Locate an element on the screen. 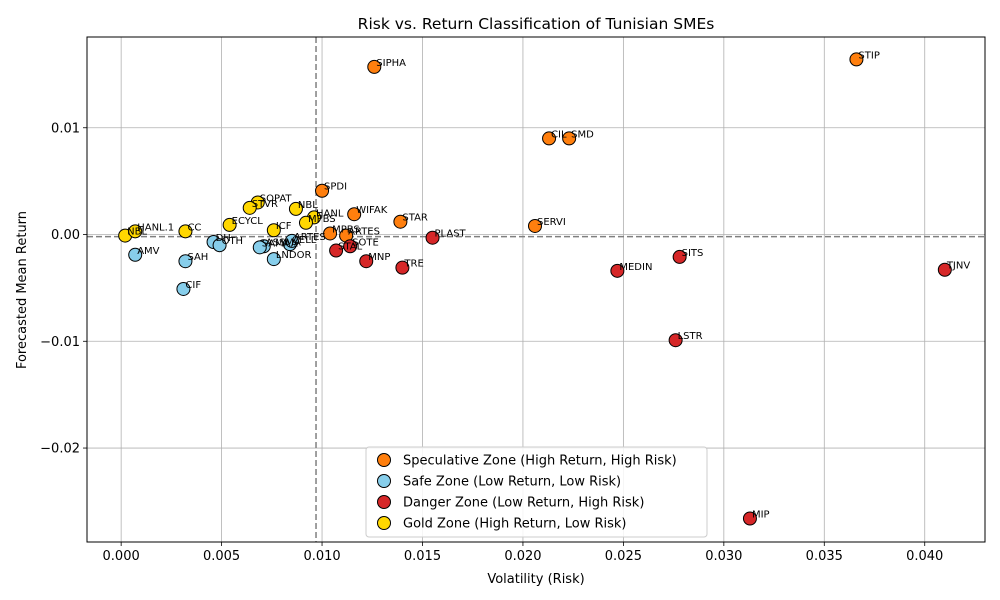  x-tick-label: 0.020 is located at coordinates (522, 556).